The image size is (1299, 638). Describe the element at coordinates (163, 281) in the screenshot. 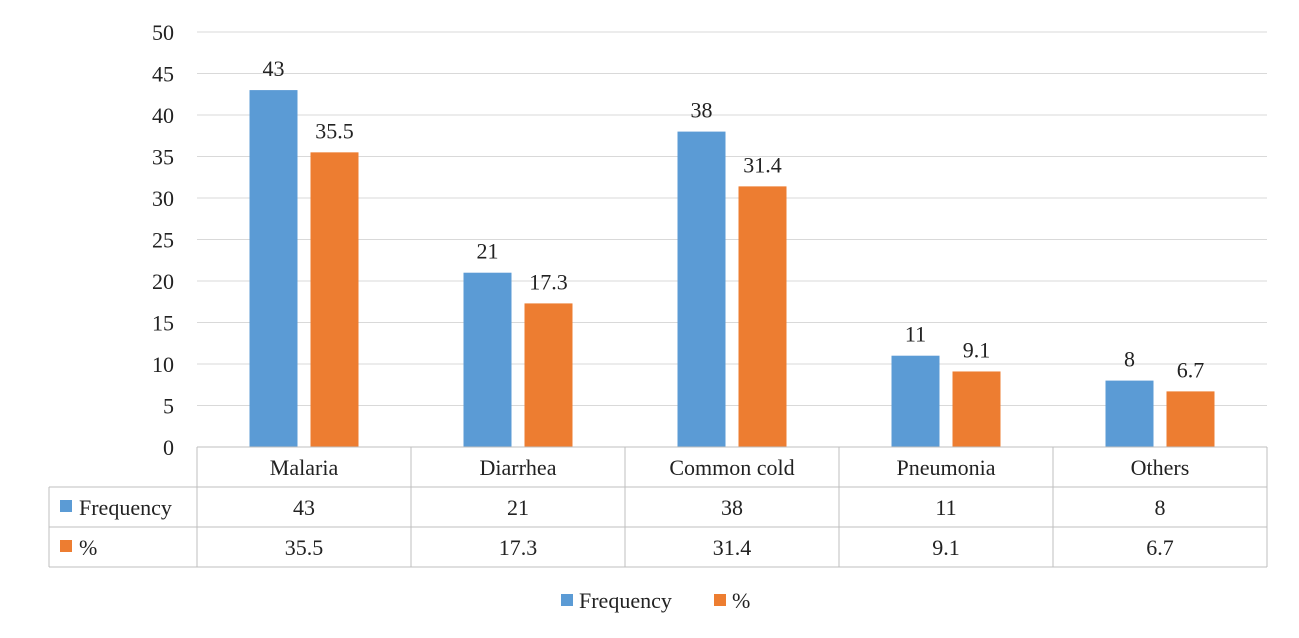

I see `y-tick-label: 20` at that location.